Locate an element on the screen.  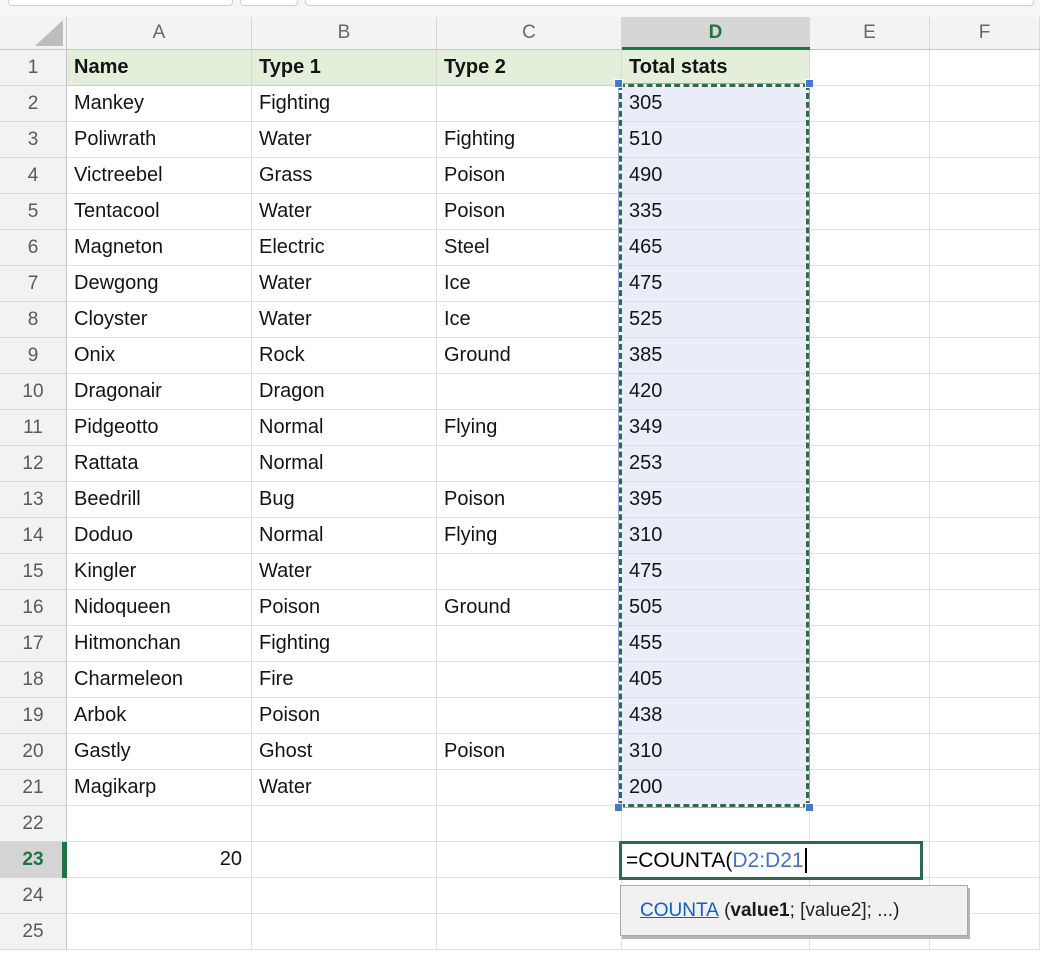
cell-B11: Normal is located at coordinates (344, 428).